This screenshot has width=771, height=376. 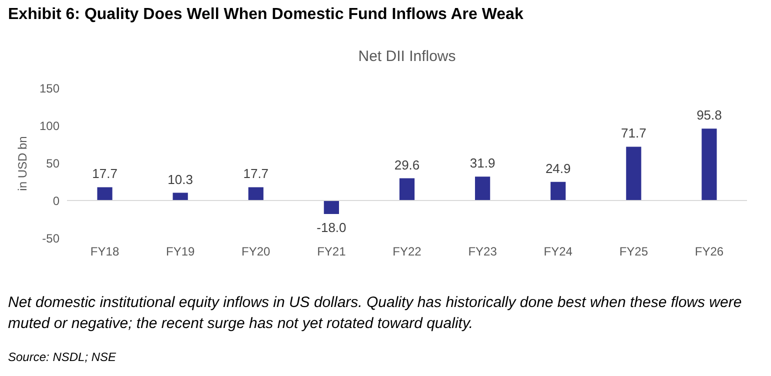 What do you see at coordinates (53, 163) in the screenshot?
I see `y-tick-label: 50` at bounding box center [53, 163].